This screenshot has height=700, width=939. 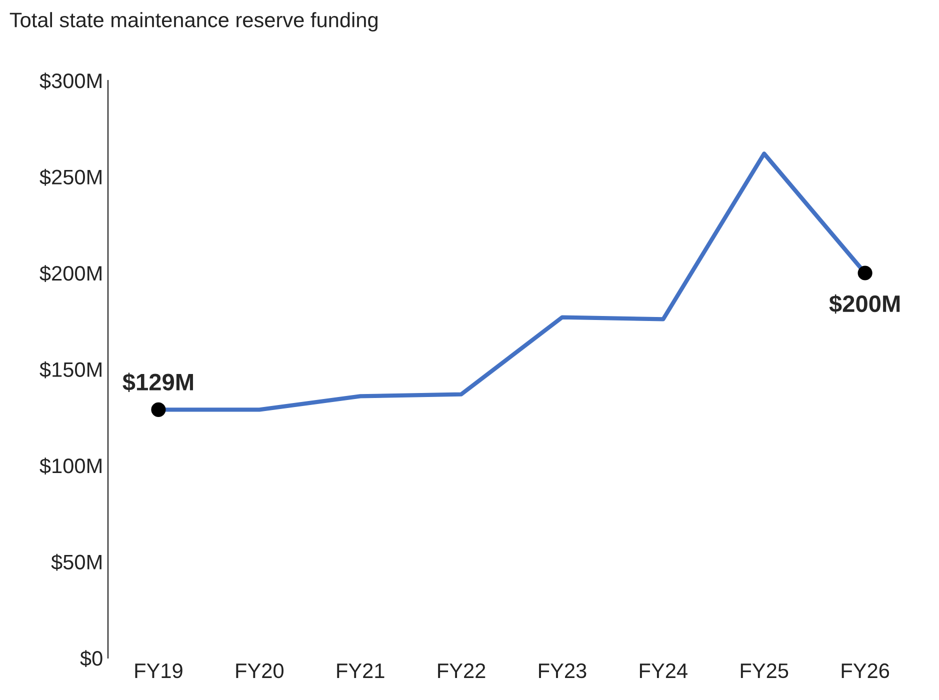 I want to click on y-tick-label: $200M, so click(x=71, y=273).